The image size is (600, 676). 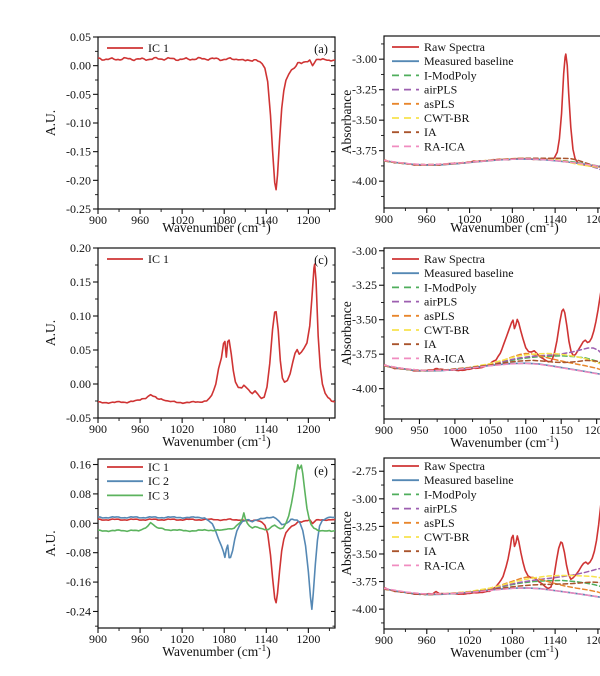 What do you see at coordinates (80, 465) in the screenshot?
I see `y-tick-label: 0.16` at bounding box center [80, 465].